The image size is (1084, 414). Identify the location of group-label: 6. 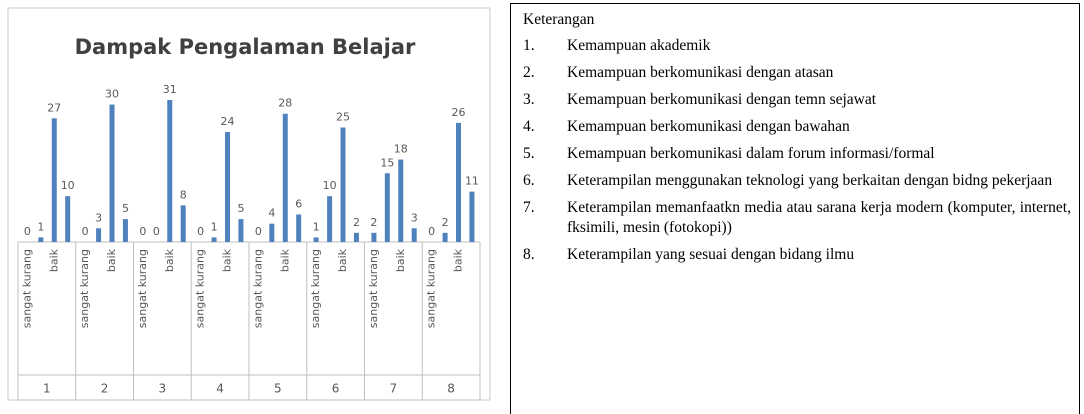
(336, 389).